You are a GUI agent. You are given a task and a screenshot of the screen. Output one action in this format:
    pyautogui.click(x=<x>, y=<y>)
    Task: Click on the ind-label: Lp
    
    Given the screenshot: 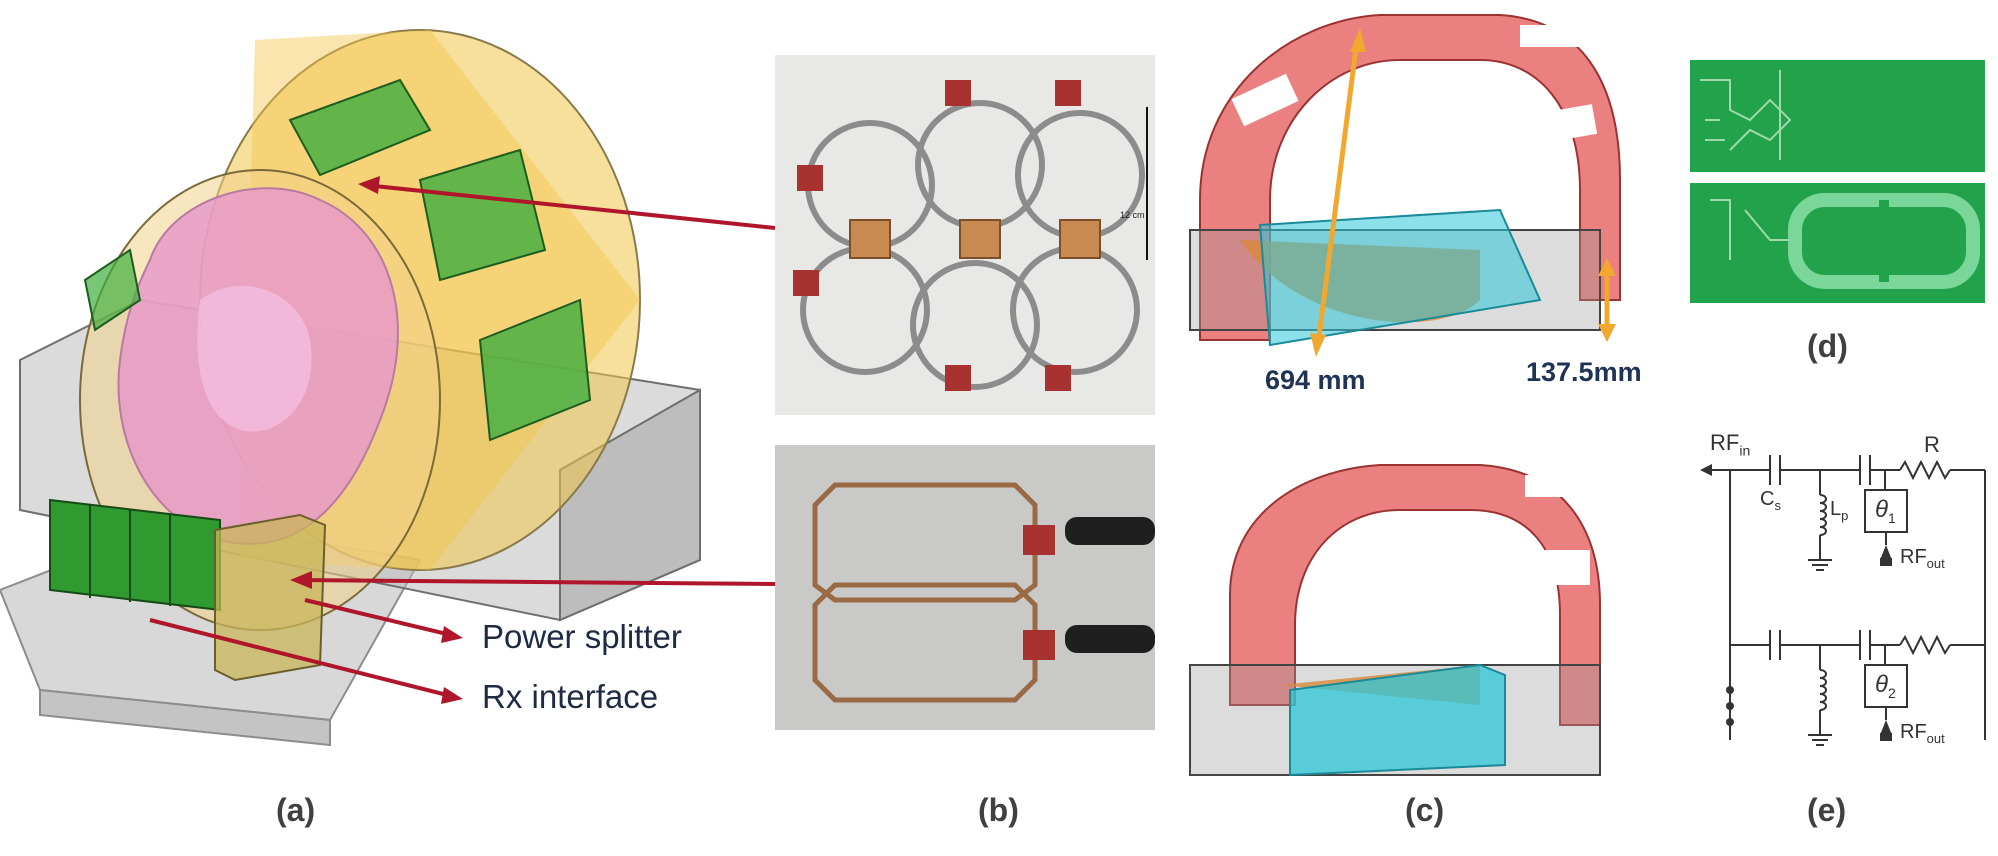 What is the action you would take?
    pyautogui.click(x=1839, y=510)
    